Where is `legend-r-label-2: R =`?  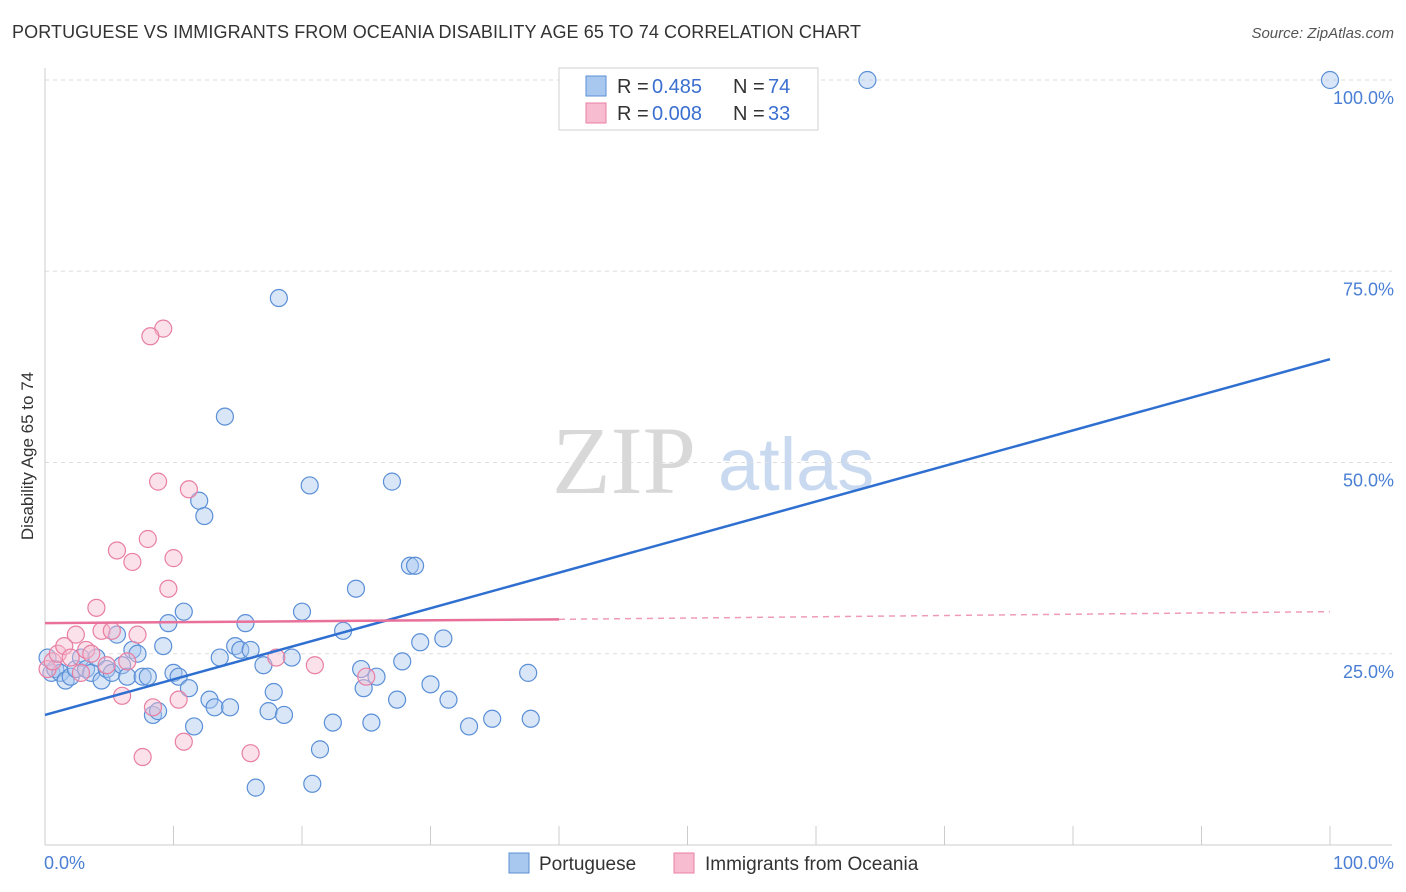 legend-r-label-2: R = is located at coordinates (633, 114).